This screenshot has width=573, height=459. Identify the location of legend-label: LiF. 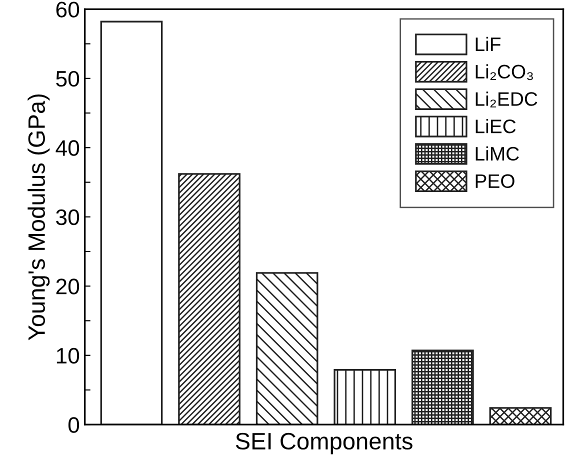
(488, 43).